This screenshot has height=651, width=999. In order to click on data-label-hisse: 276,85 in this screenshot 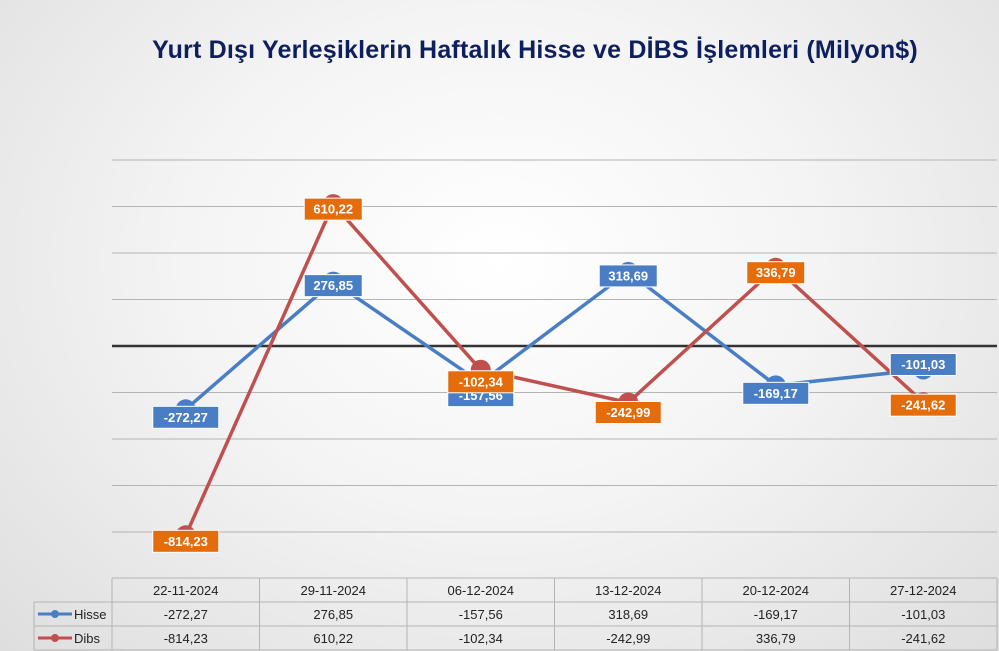, I will do `click(333, 285)`.